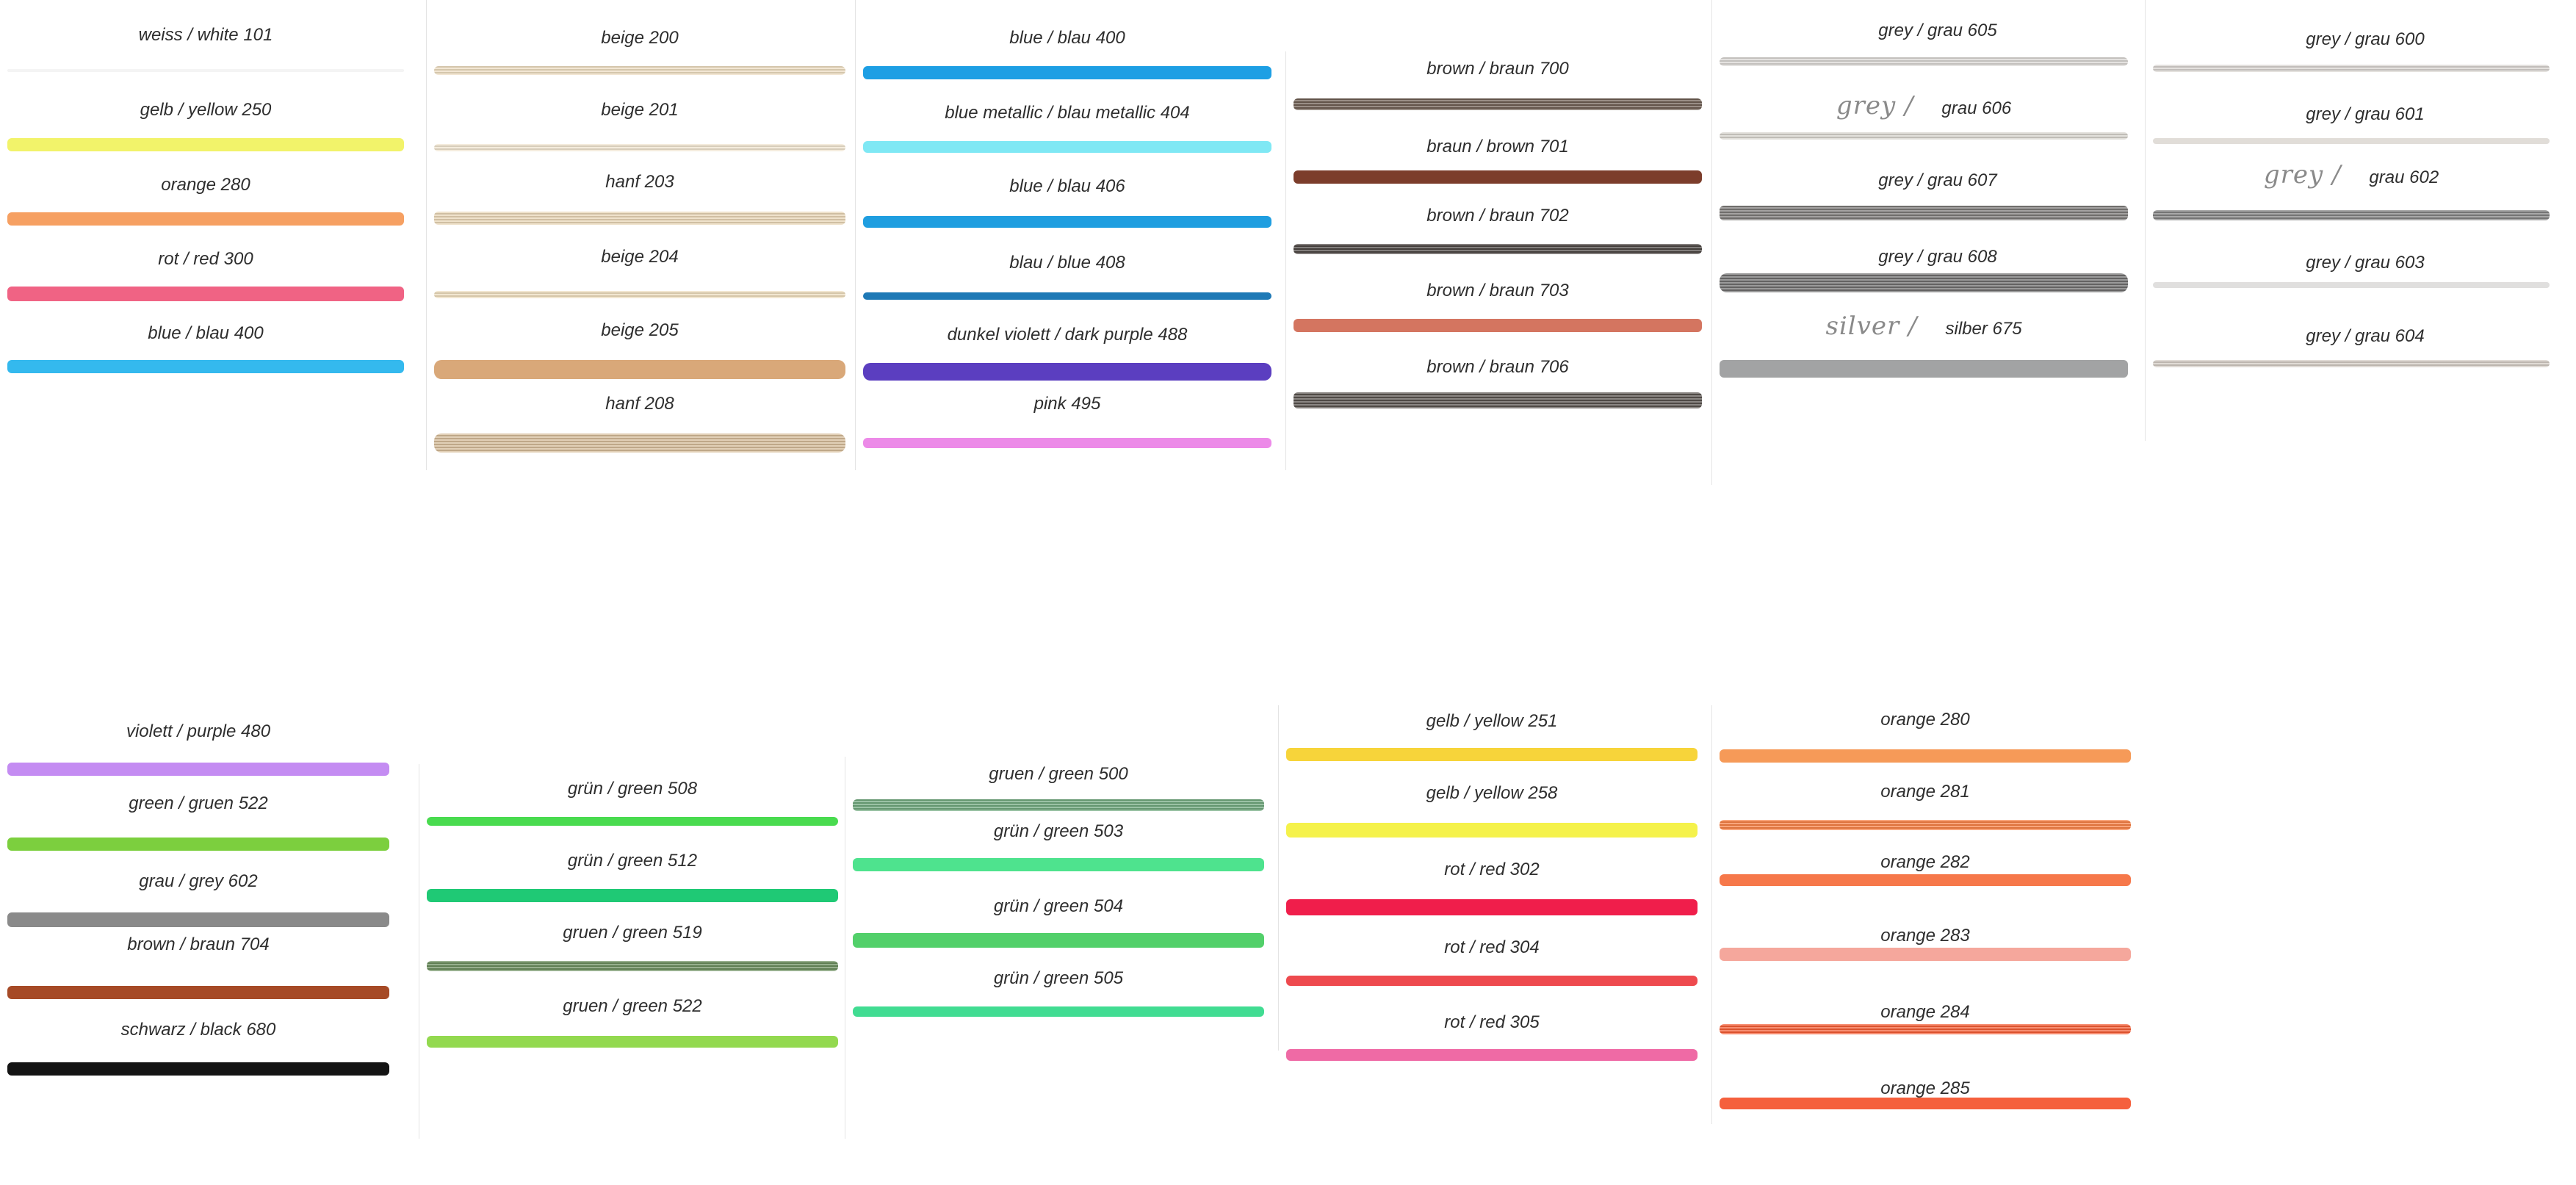  What do you see at coordinates (1937, 30) in the screenshot?
I see `swatch-label: grey / grau 605` at bounding box center [1937, 30].